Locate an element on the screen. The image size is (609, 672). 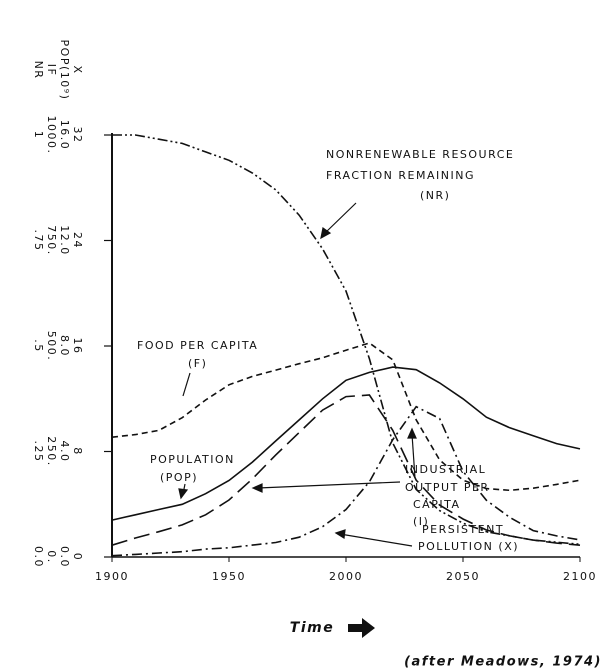
annotation: OUTPUT PER is located at coordinates (447, 487).